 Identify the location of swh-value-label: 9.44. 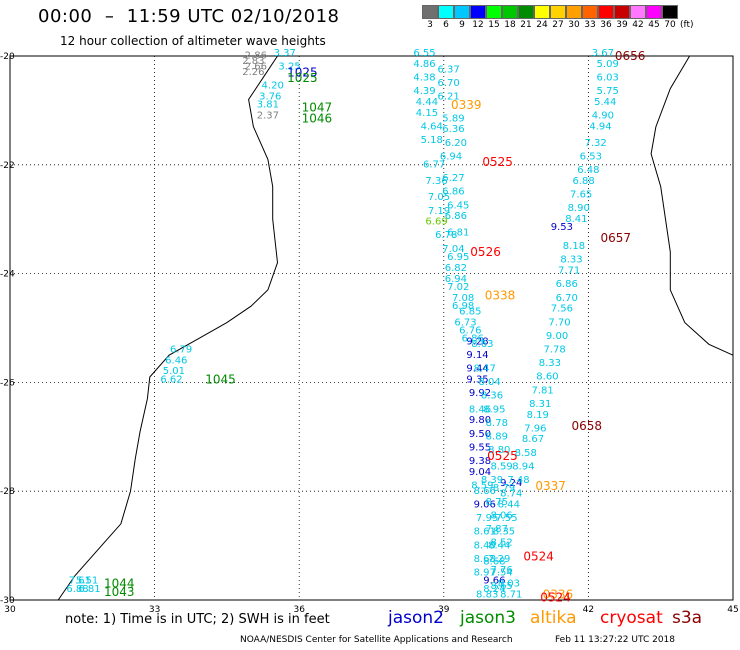
(477, 369).